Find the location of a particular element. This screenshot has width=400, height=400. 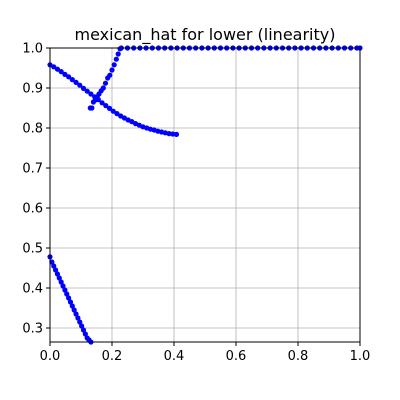

y-tick-label: 0.5 is located at coordinates (32, 249).